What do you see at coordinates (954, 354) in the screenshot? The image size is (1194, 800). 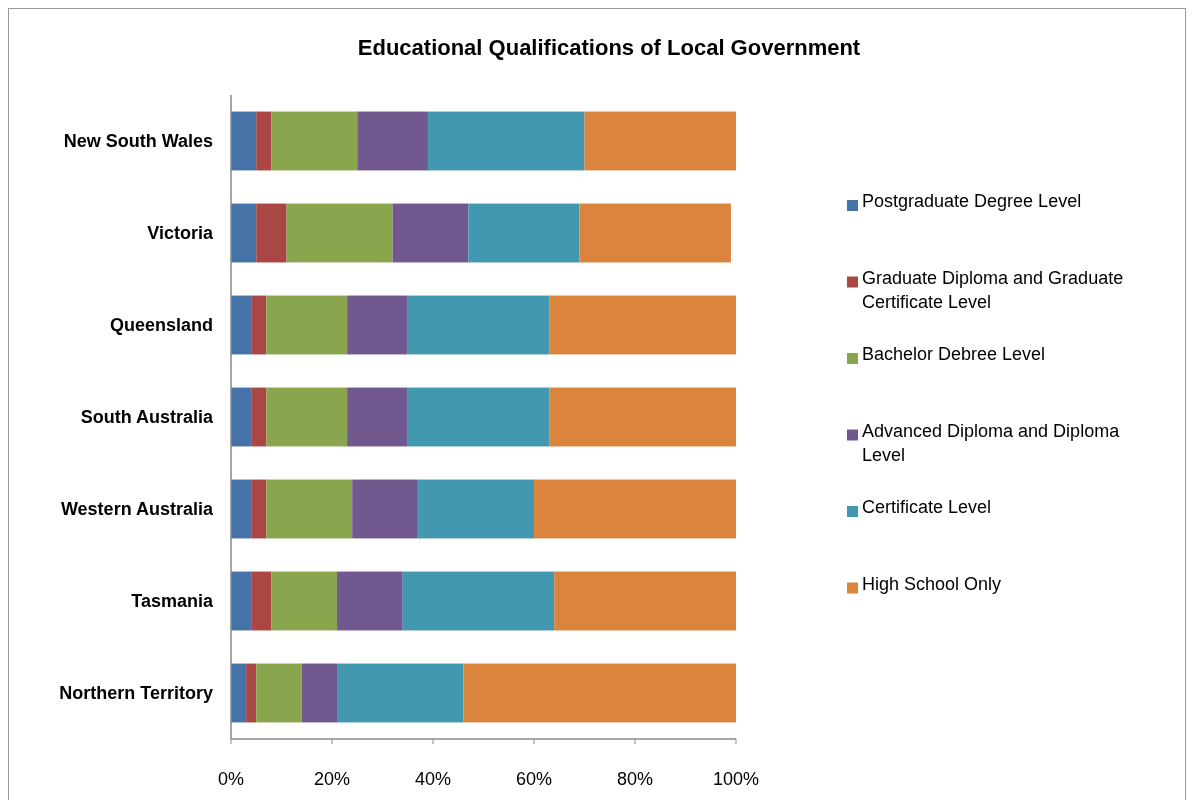 I see `legend-label: Bachelor Debree Level` at bounding box center [954, 354].